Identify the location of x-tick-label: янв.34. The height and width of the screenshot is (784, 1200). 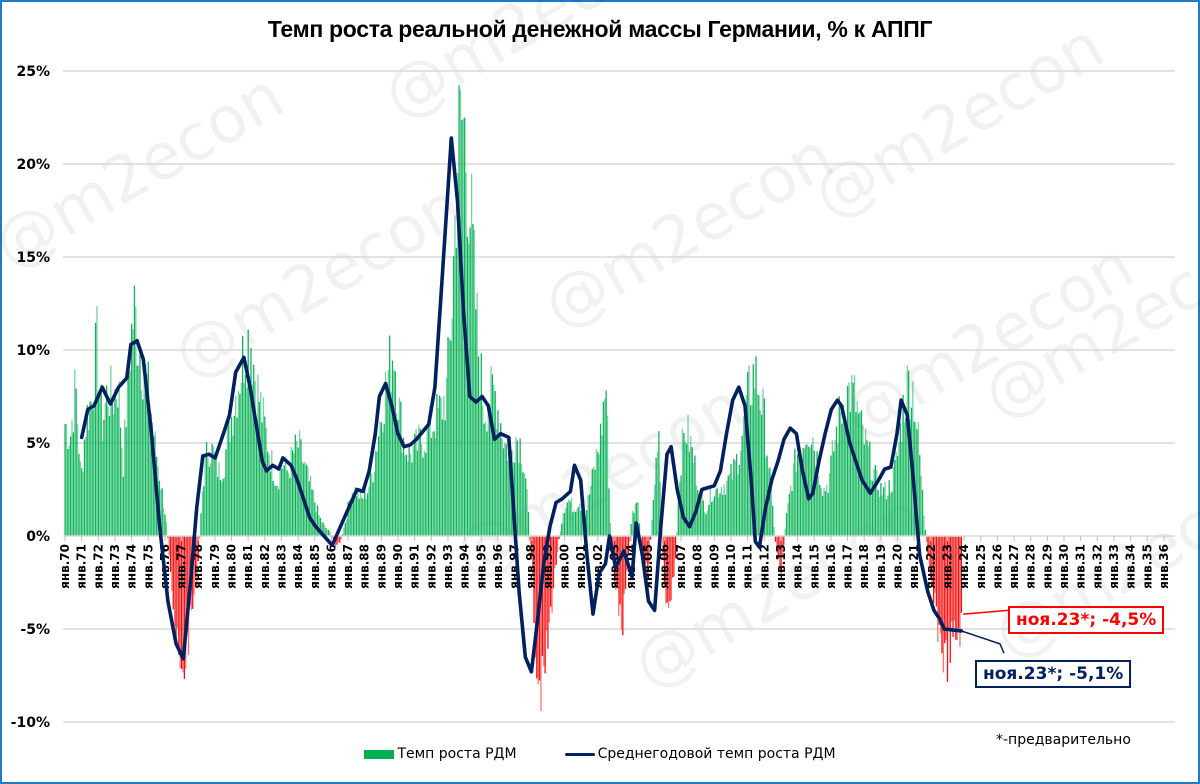
(1131, 566).